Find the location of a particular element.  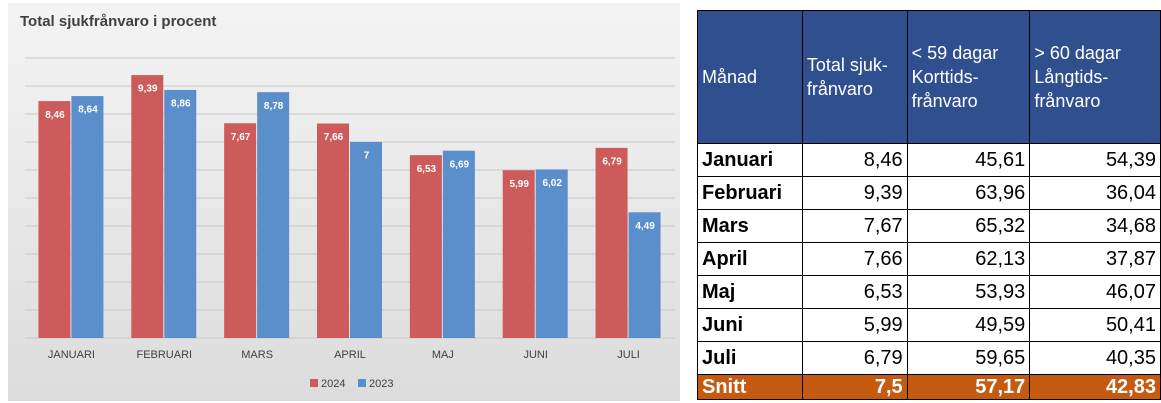

table-cell: Februari is located at coordinates (750, 193).